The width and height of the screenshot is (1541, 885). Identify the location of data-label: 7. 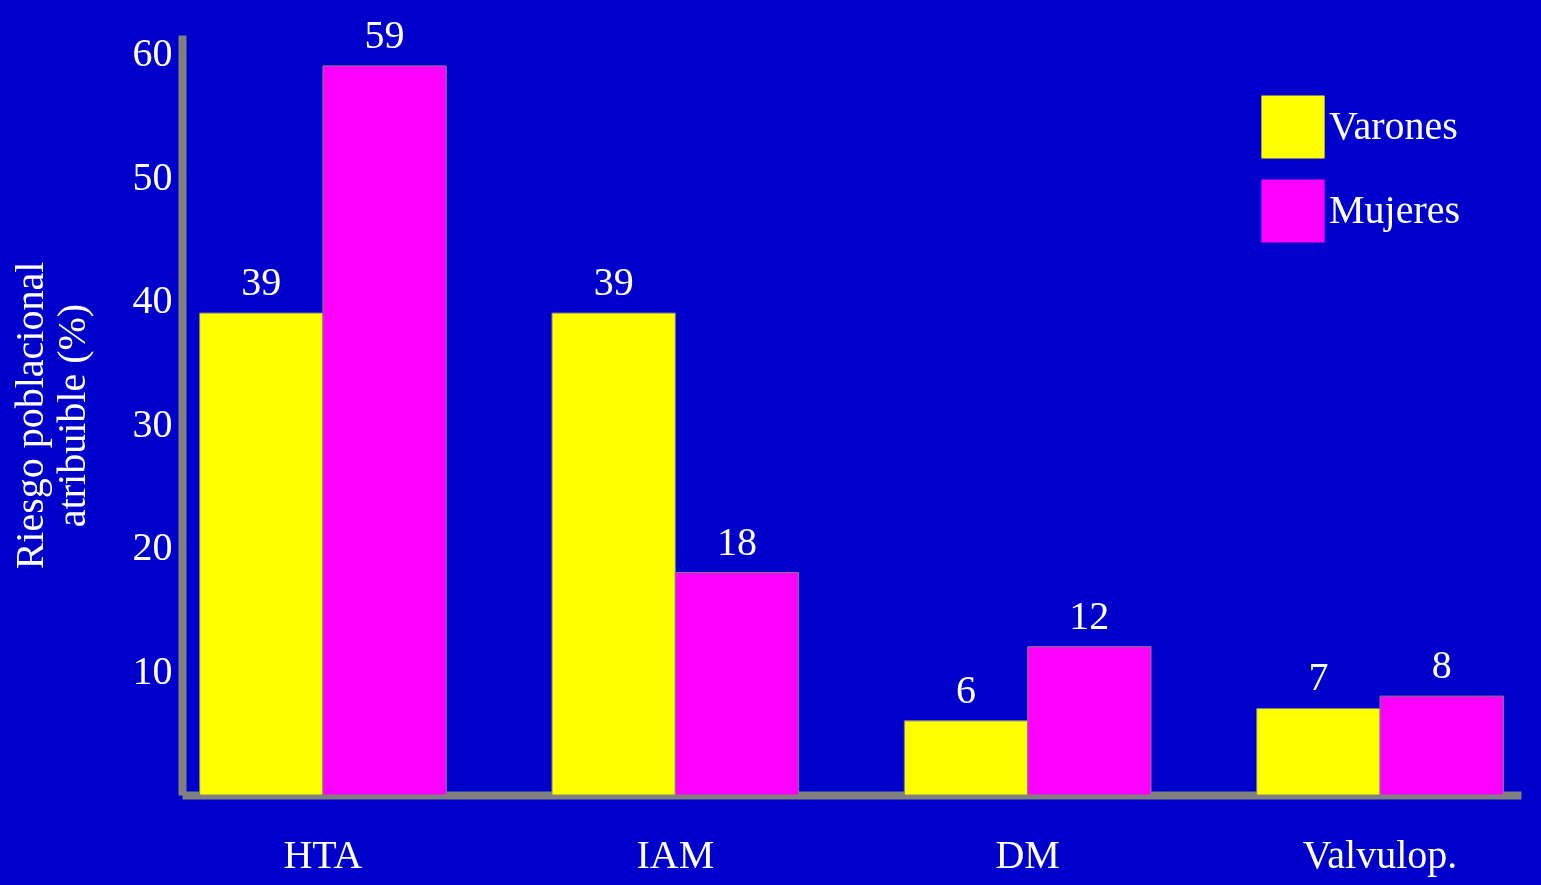
(1318, 677).